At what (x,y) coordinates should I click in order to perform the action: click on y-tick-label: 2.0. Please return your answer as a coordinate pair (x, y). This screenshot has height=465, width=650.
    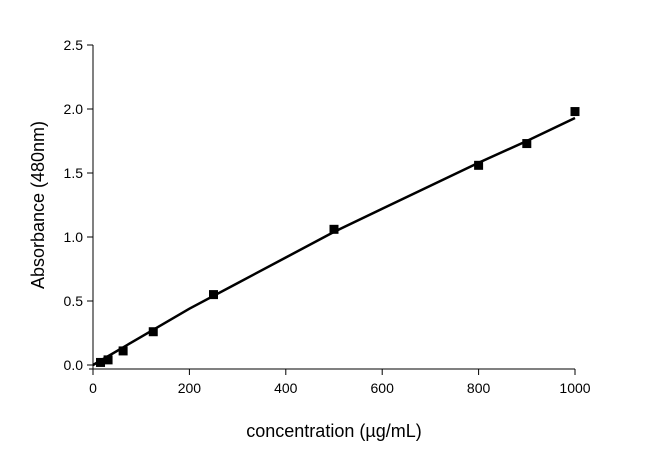
    Looking at the image, I should click on (74, 109).